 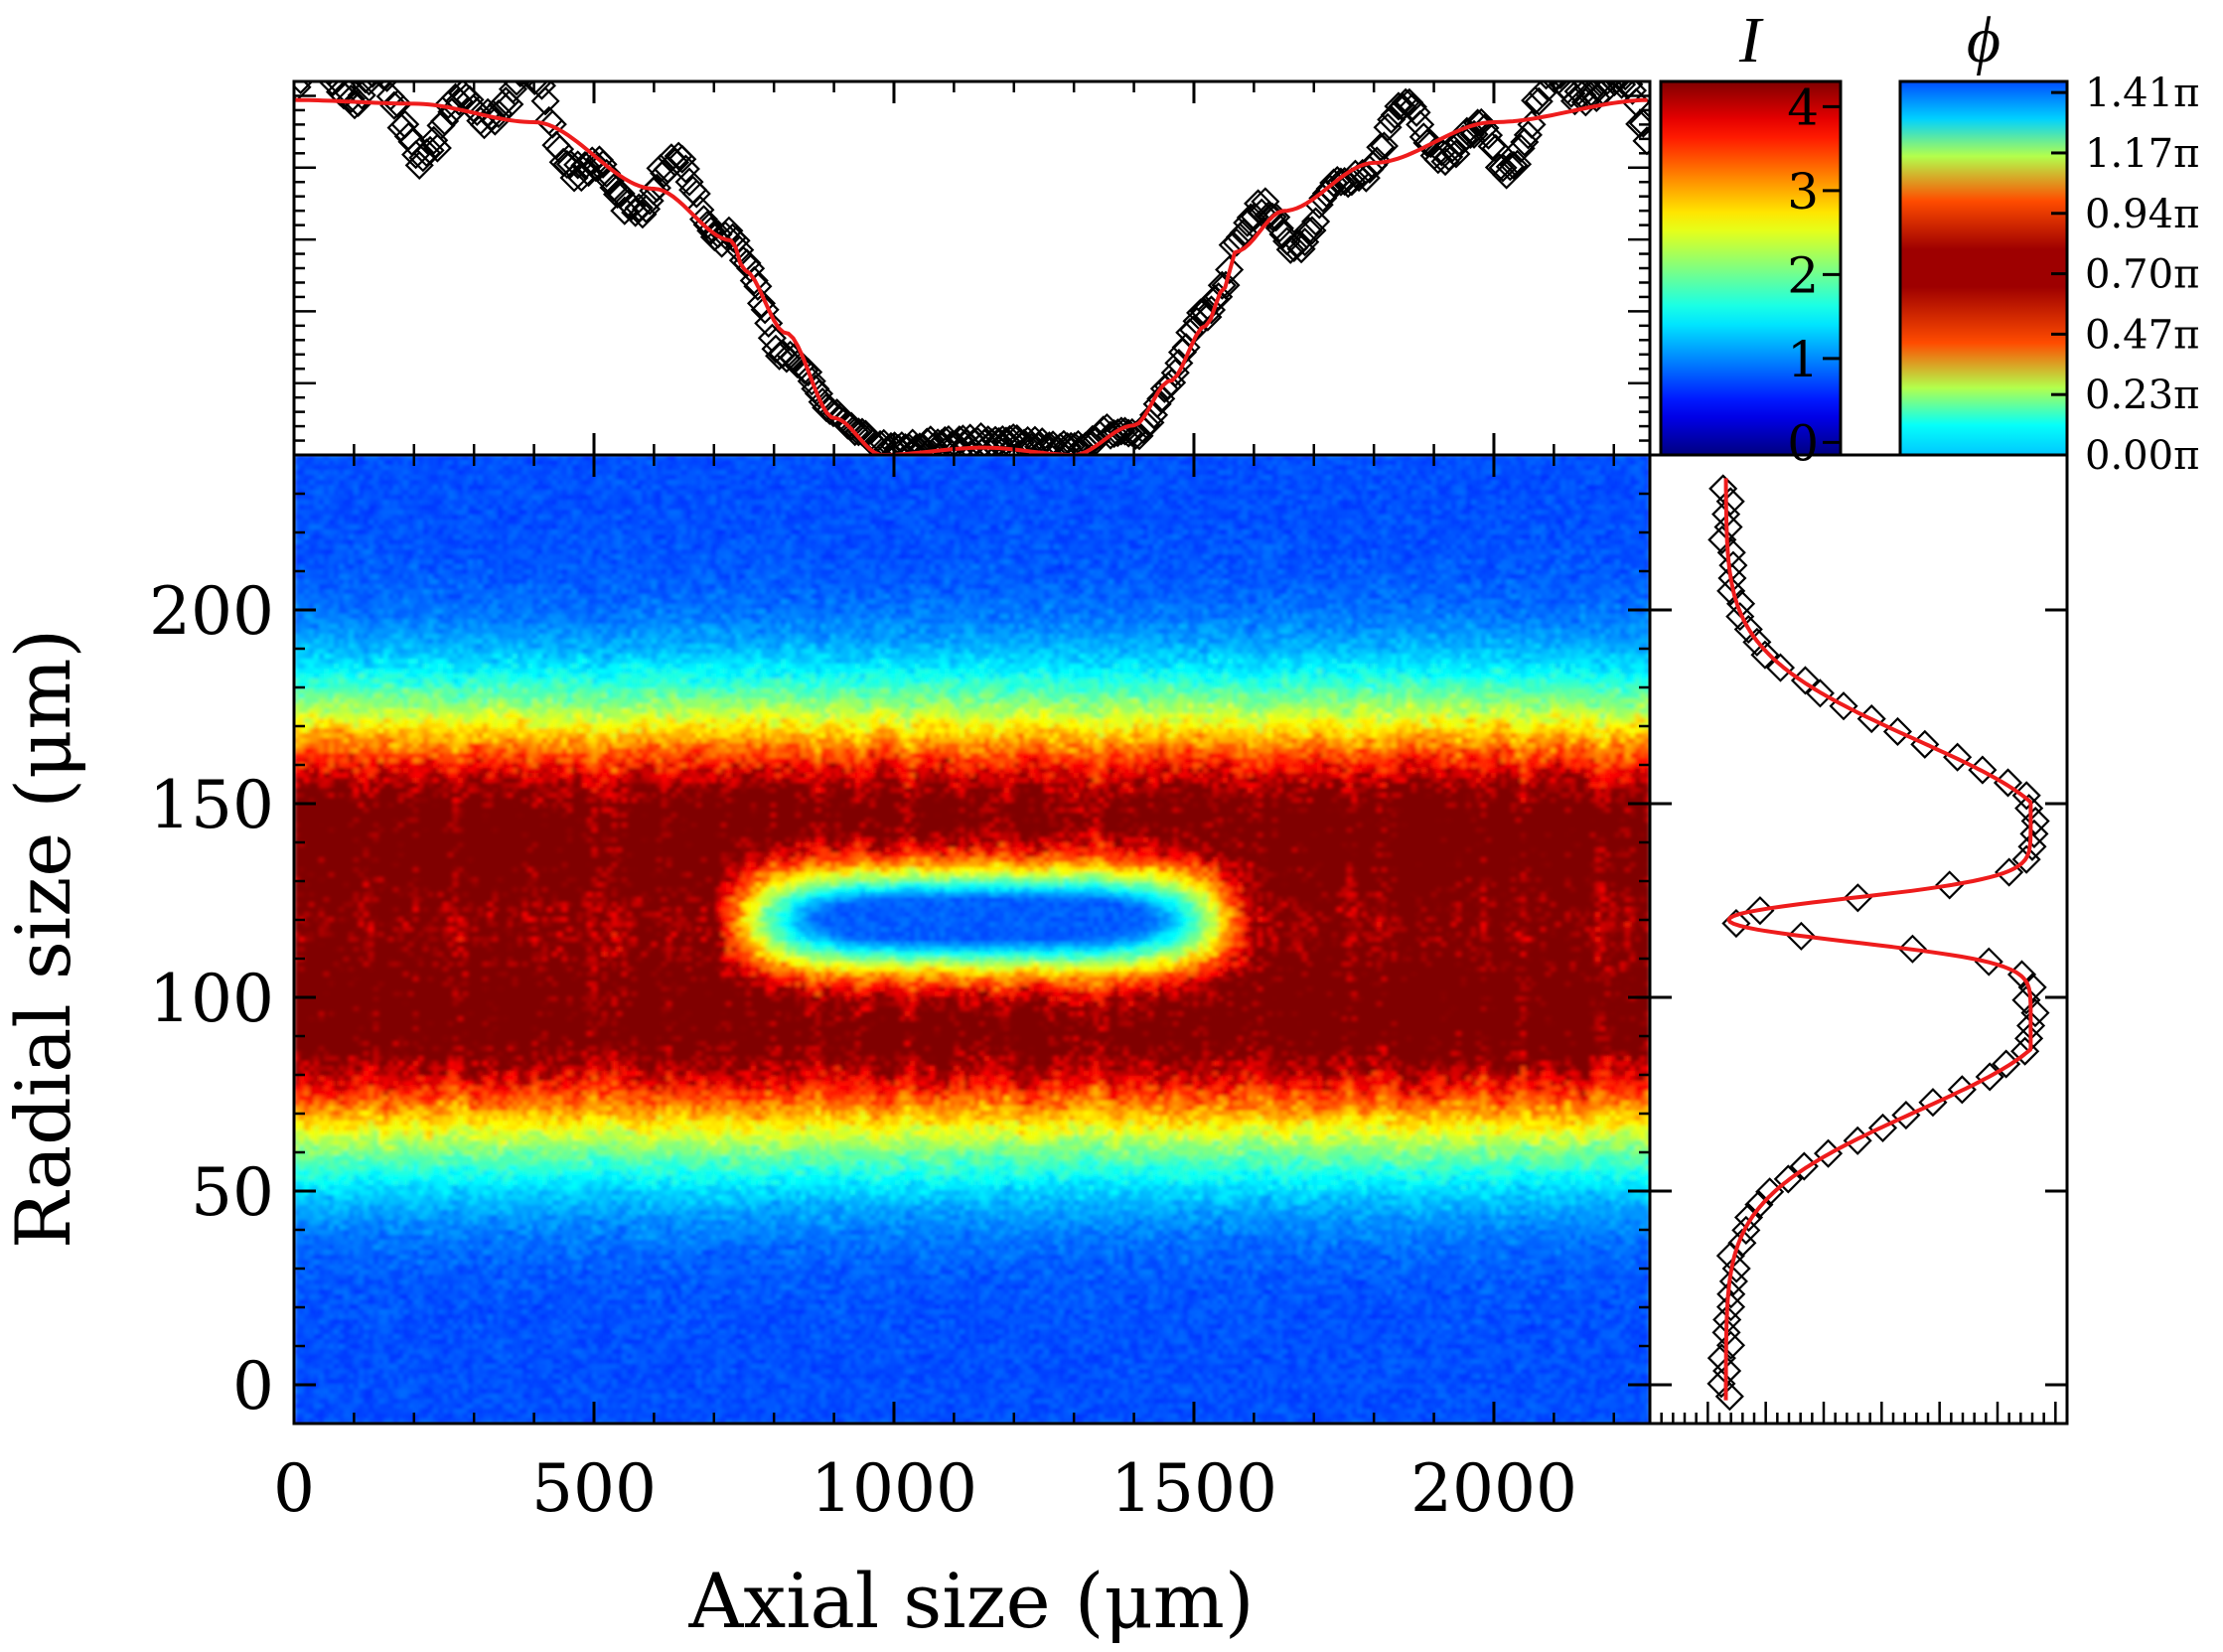 I want to click on x-tick-label: 1500, so click(x=1194, y=1489).